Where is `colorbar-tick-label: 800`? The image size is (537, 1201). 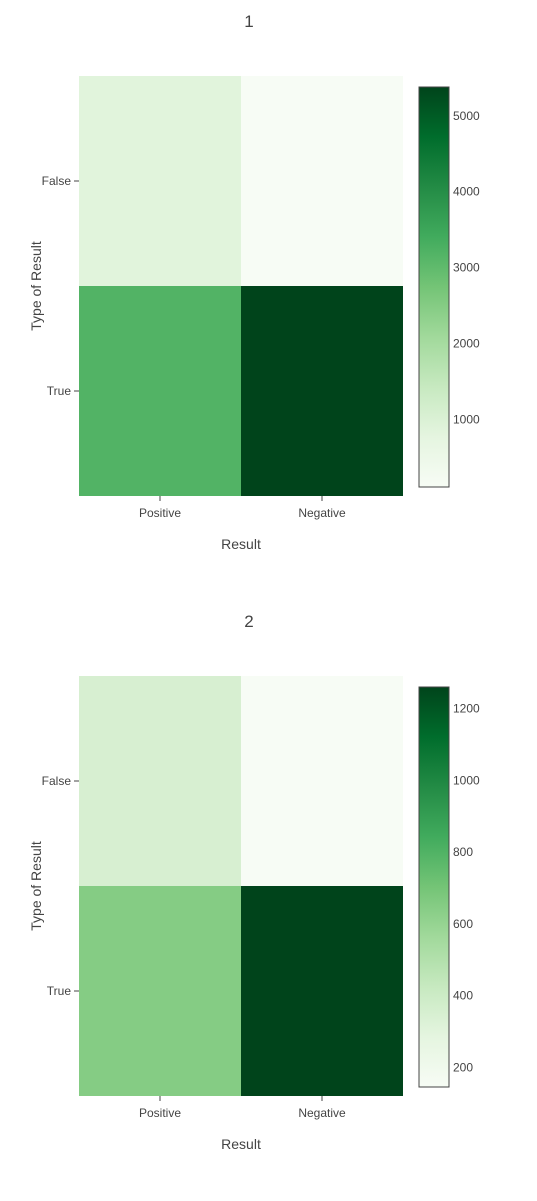 colorbar-tick-label: 800 is located at coordinates (463, 852).